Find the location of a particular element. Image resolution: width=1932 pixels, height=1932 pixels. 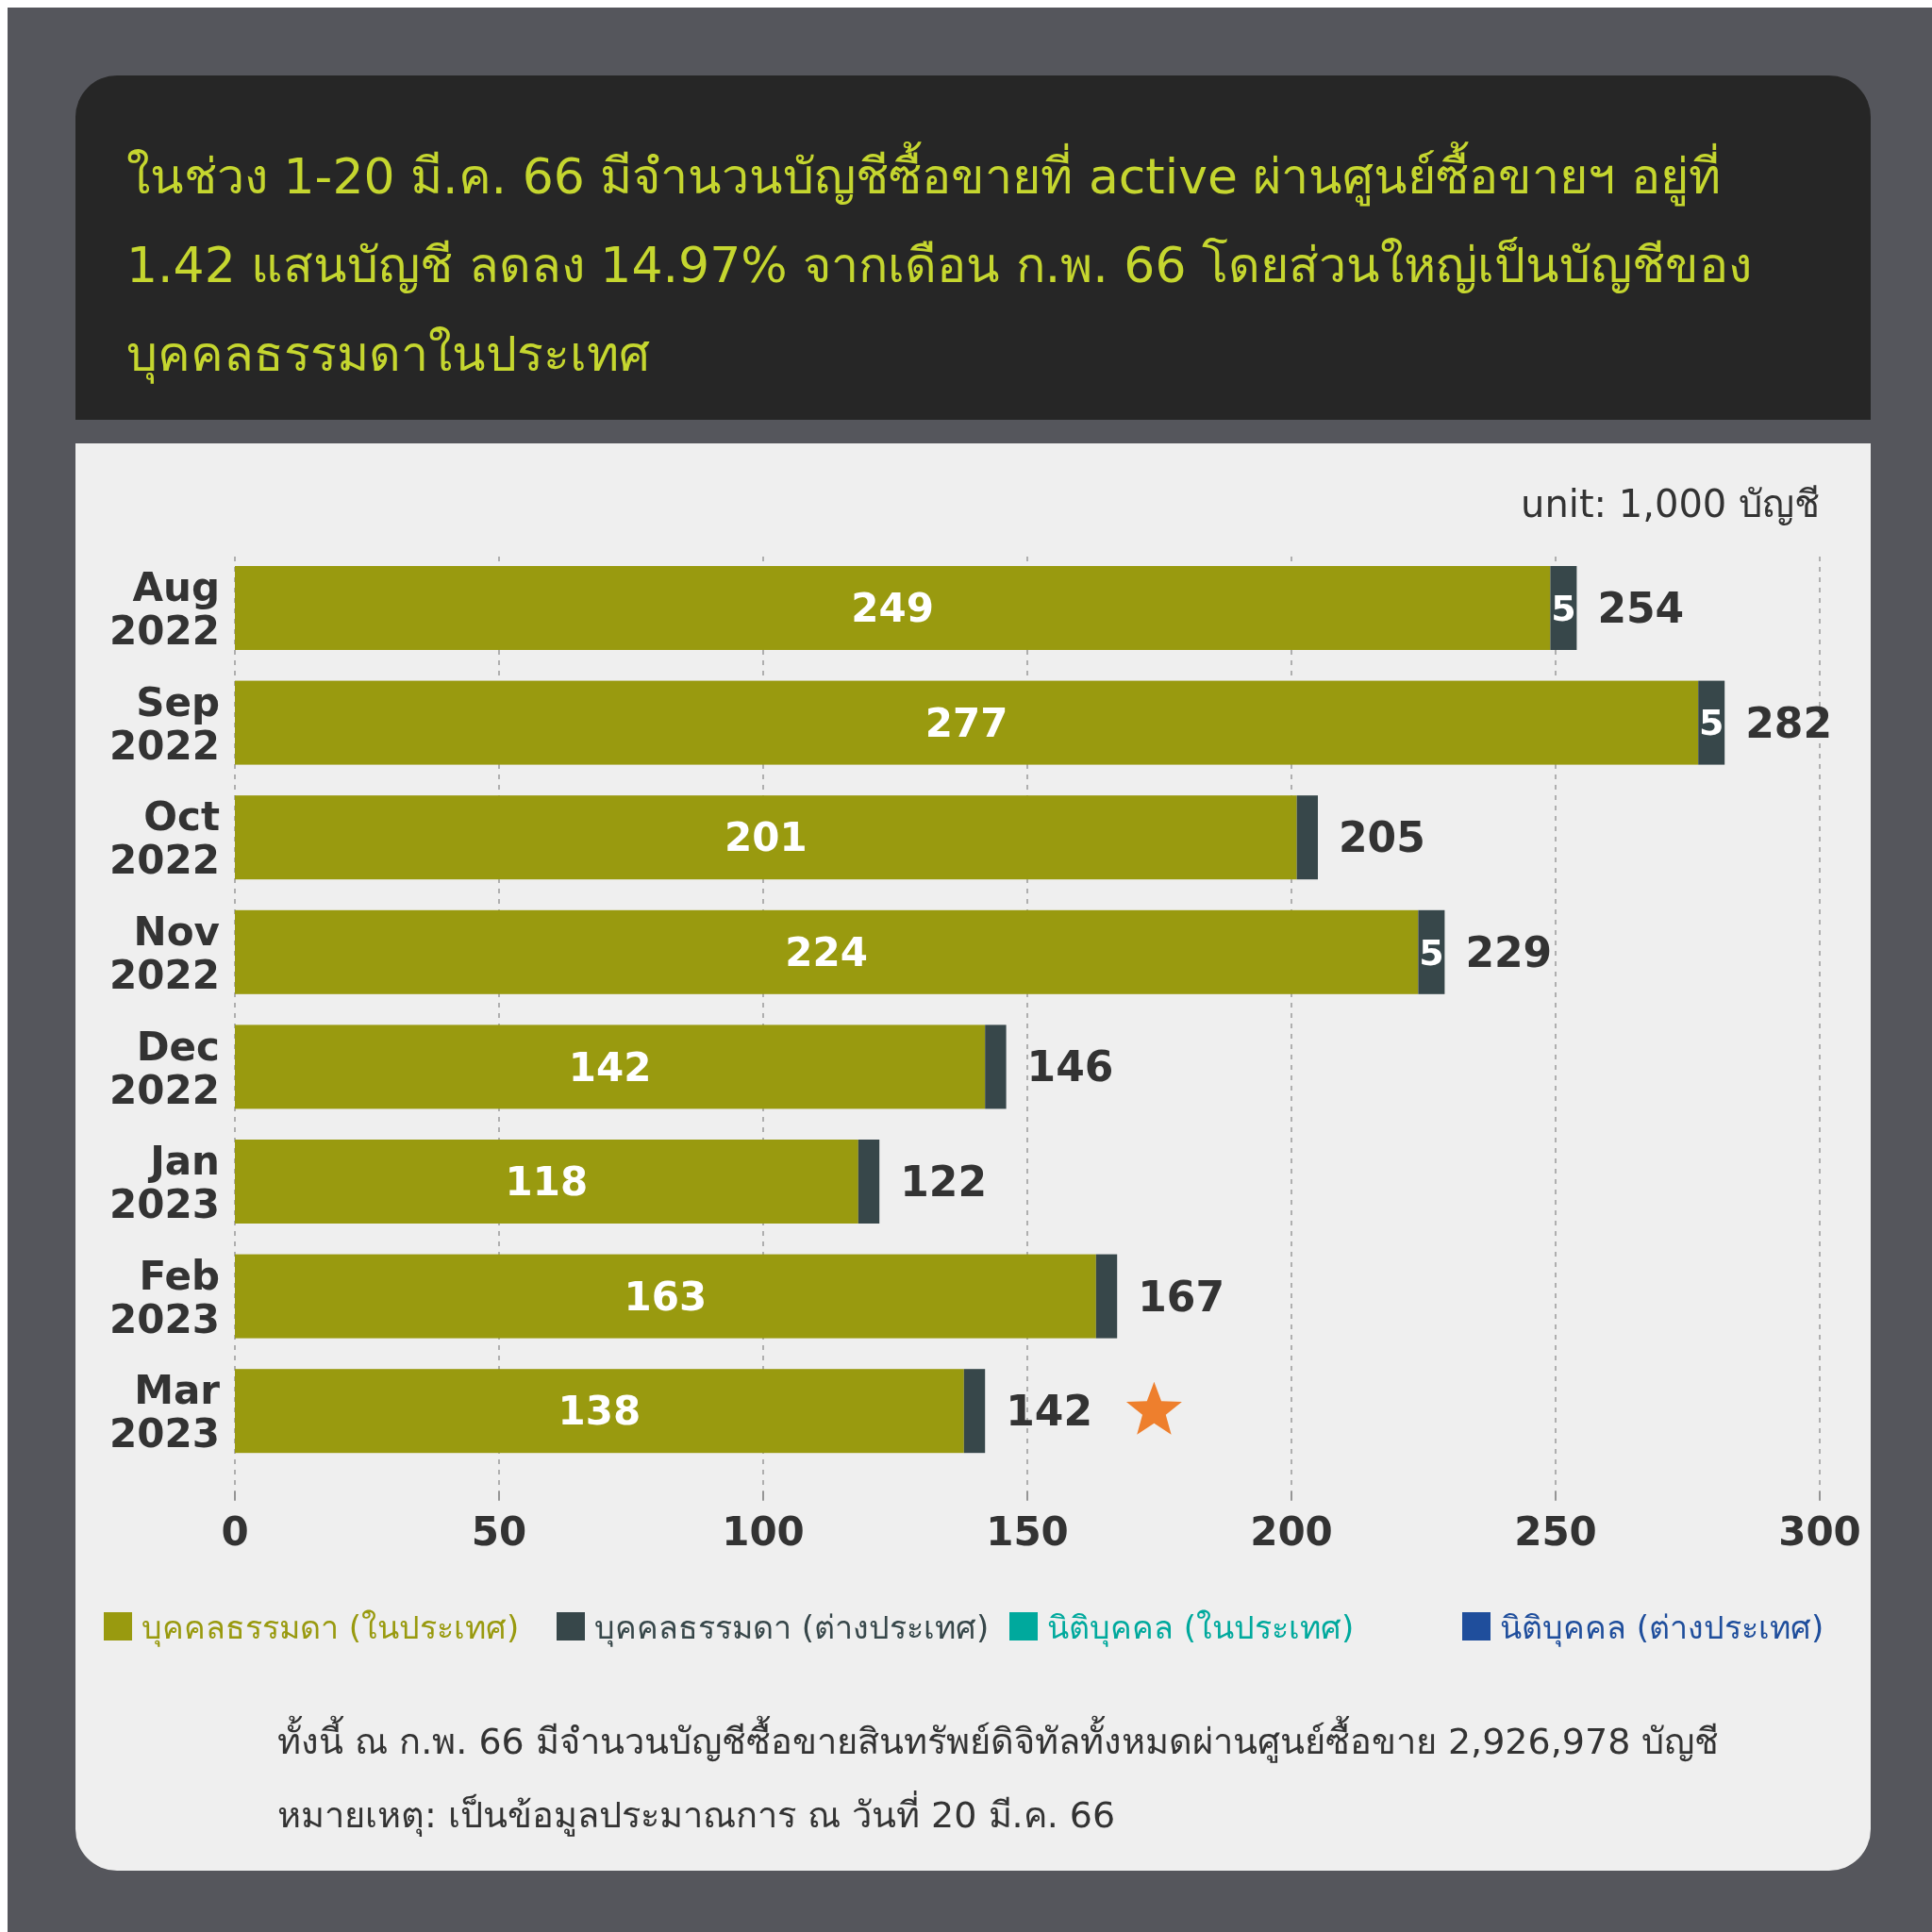

y-tick-label: Mar 2023 is located at coordinates (165, 1412).